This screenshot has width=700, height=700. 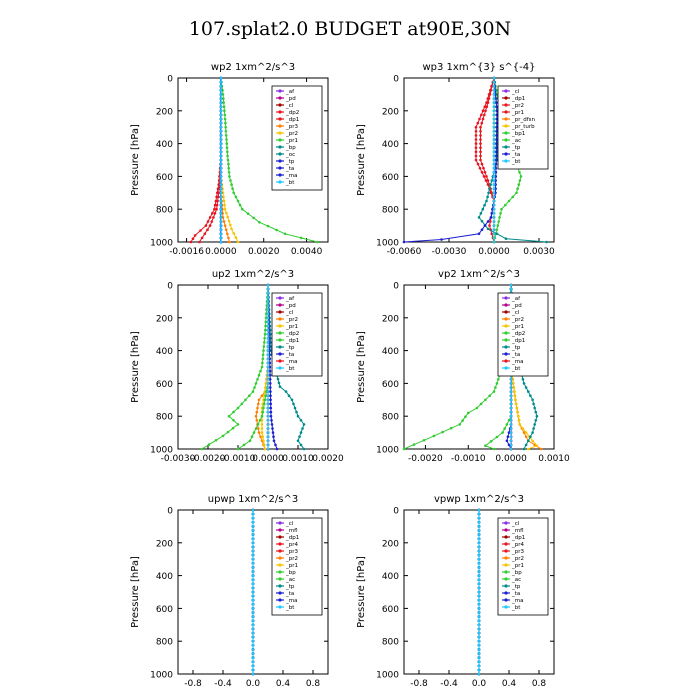 What do you see at coordinates (390, 418) in the screenshot?
I see `y-tick-label: 800` at bounding box center [390, 418].